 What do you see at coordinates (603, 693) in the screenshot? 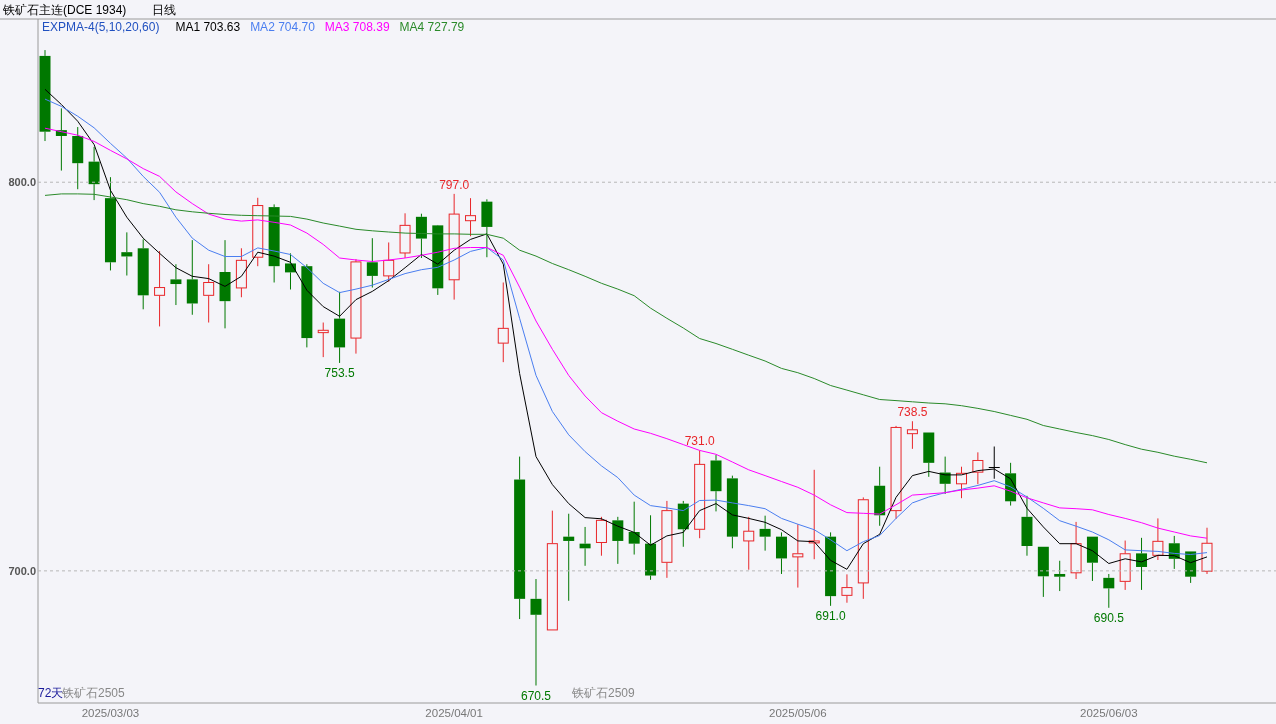
I see `annotation: 铁矿石2509` at bounding box center [603, 693].